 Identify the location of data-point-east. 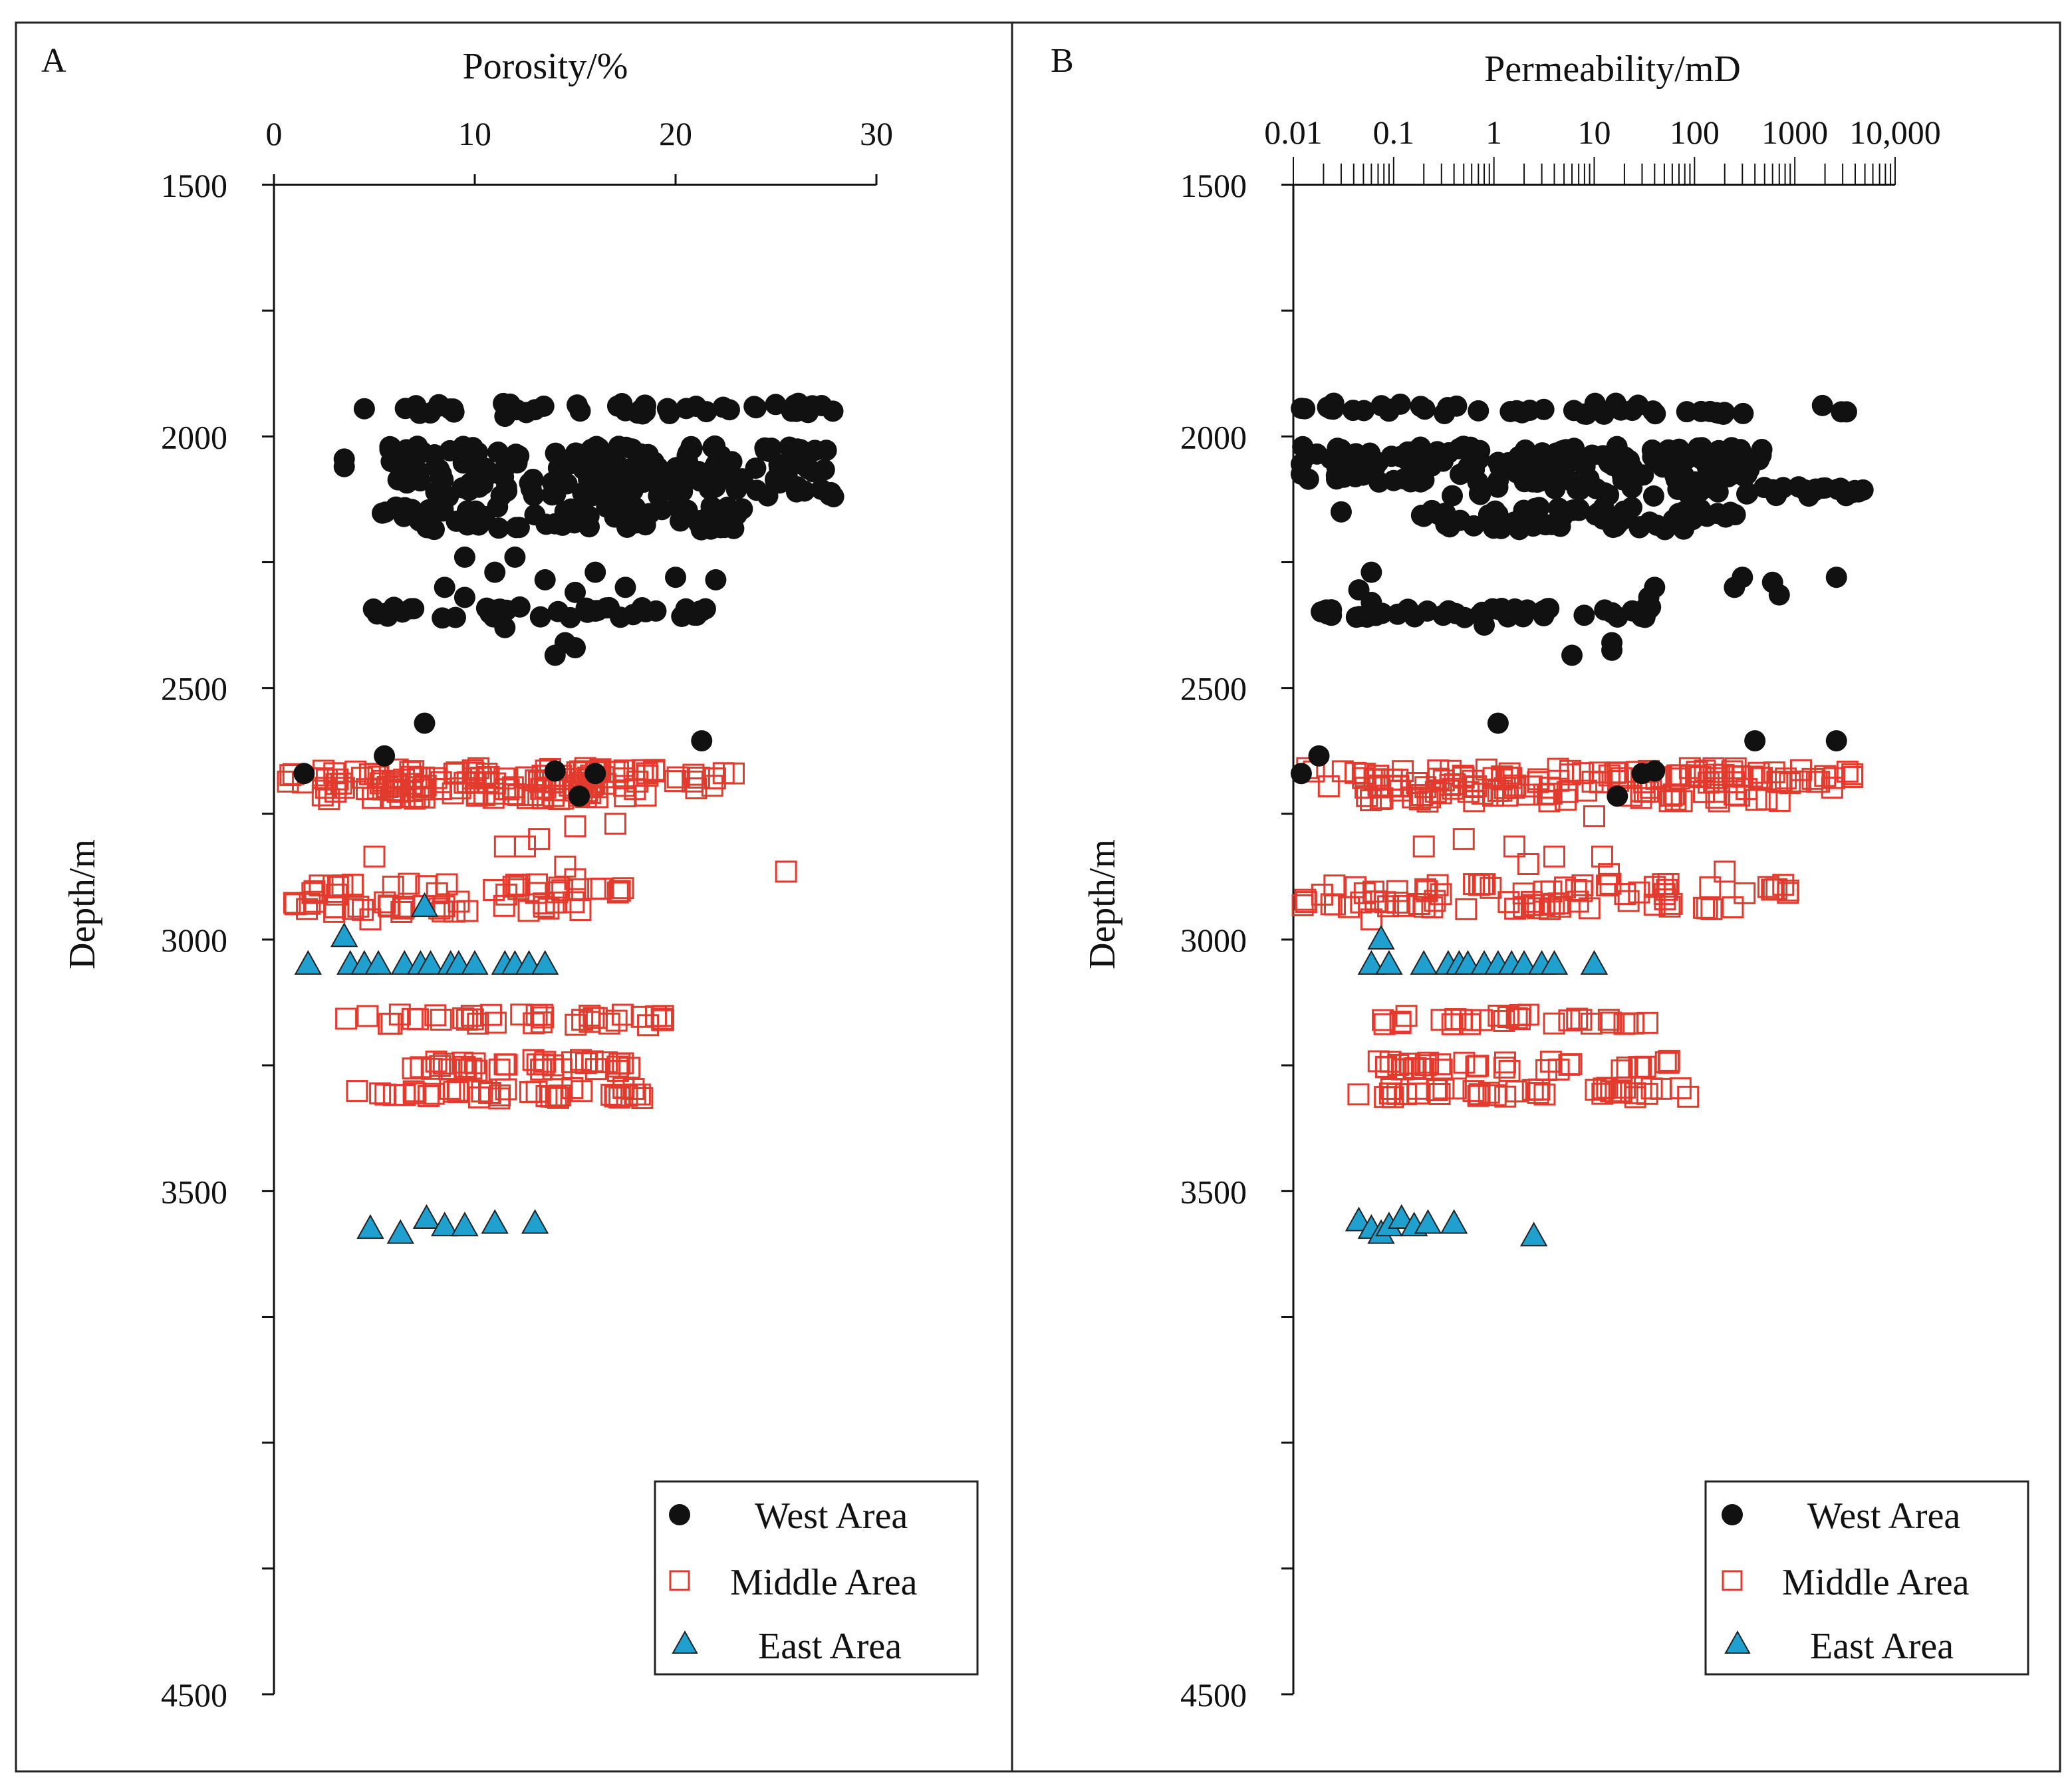
(1524, 962).